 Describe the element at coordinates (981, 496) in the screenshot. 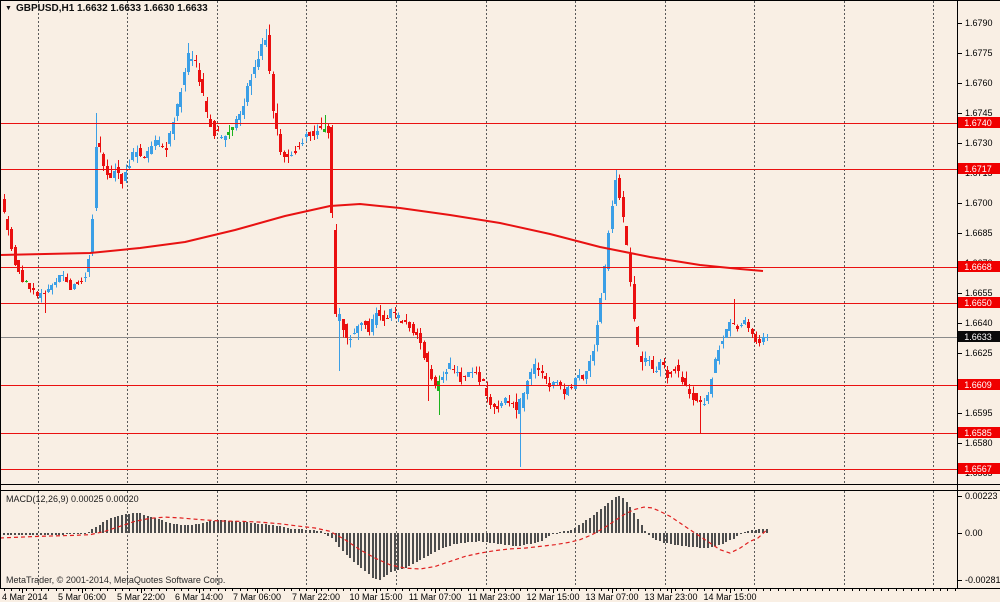

I see `svg-text: 0.00223` at that location.